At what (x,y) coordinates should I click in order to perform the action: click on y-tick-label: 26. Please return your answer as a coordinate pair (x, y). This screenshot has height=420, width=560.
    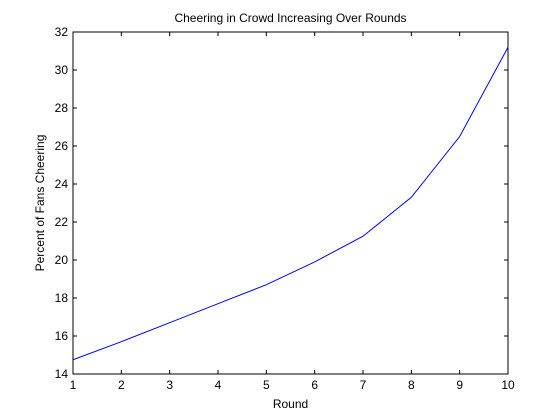
    Looking at the image, I should click on (62, 146).